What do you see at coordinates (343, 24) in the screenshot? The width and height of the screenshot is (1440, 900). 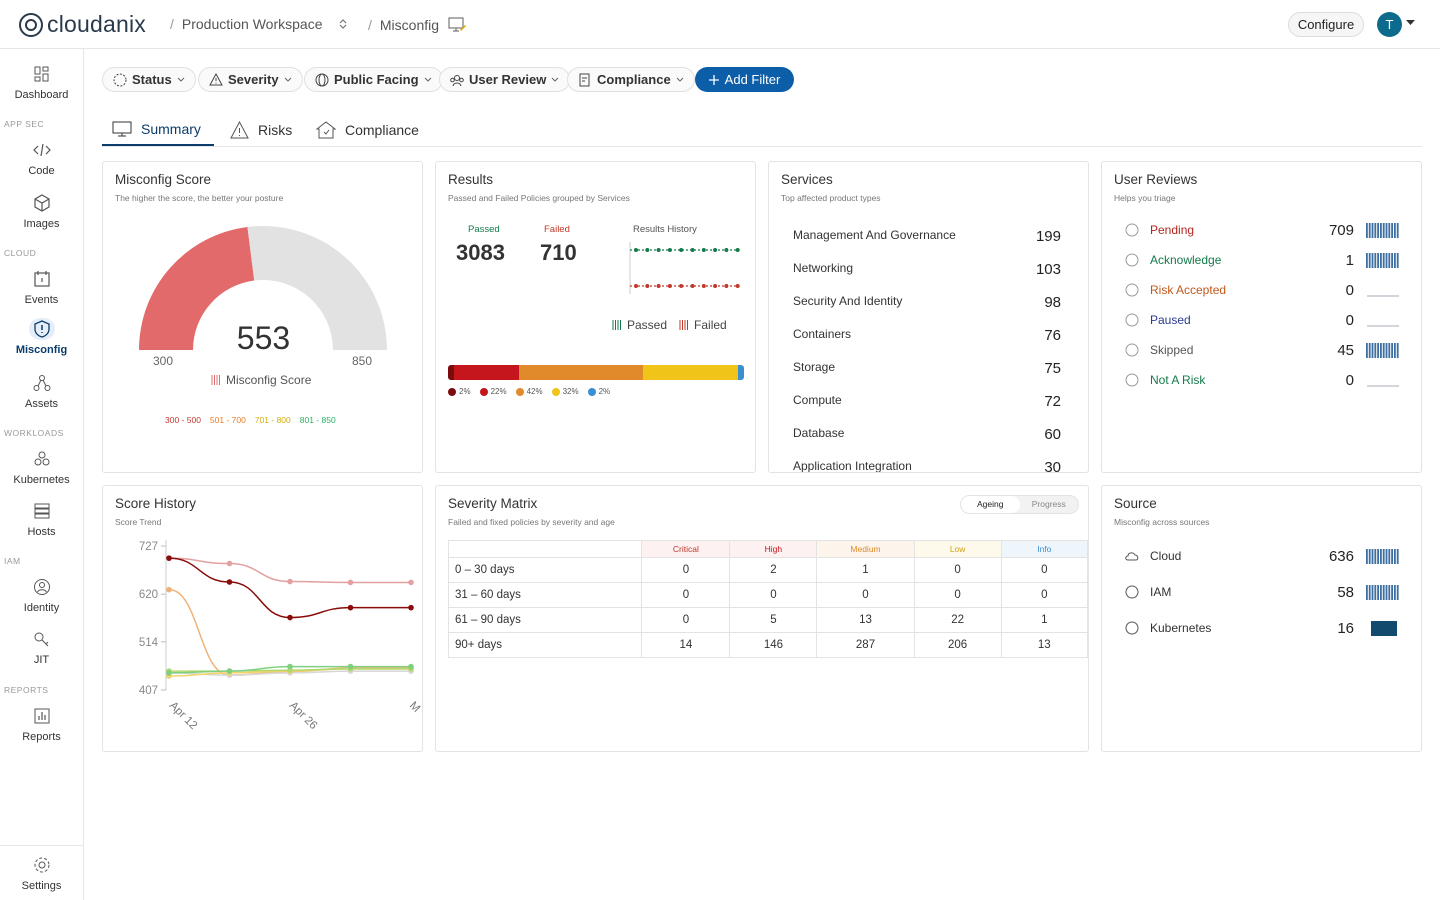 I see `updown-icon` at bounding box center [343, 24].